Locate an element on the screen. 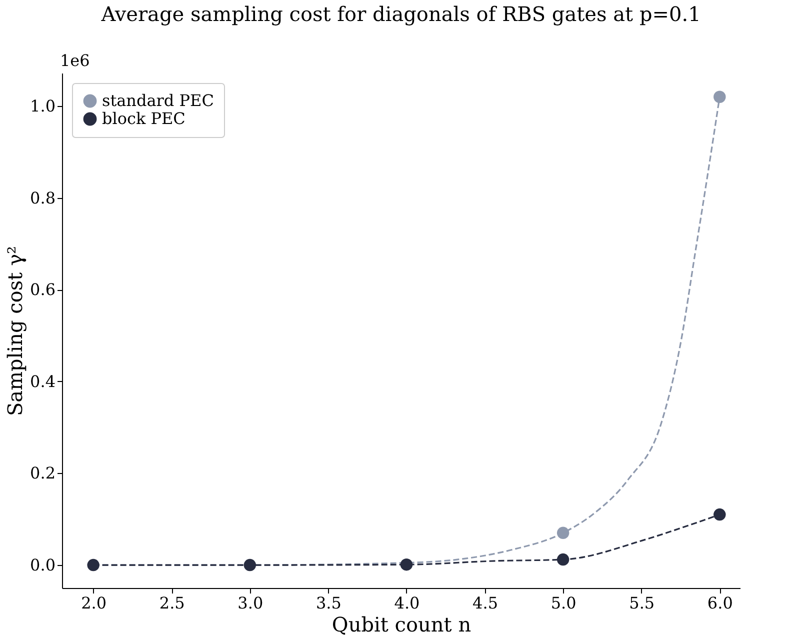 This screenshot has width=790, height=637. x-tick-label: 3.0 is located at coordinates (251, 603).